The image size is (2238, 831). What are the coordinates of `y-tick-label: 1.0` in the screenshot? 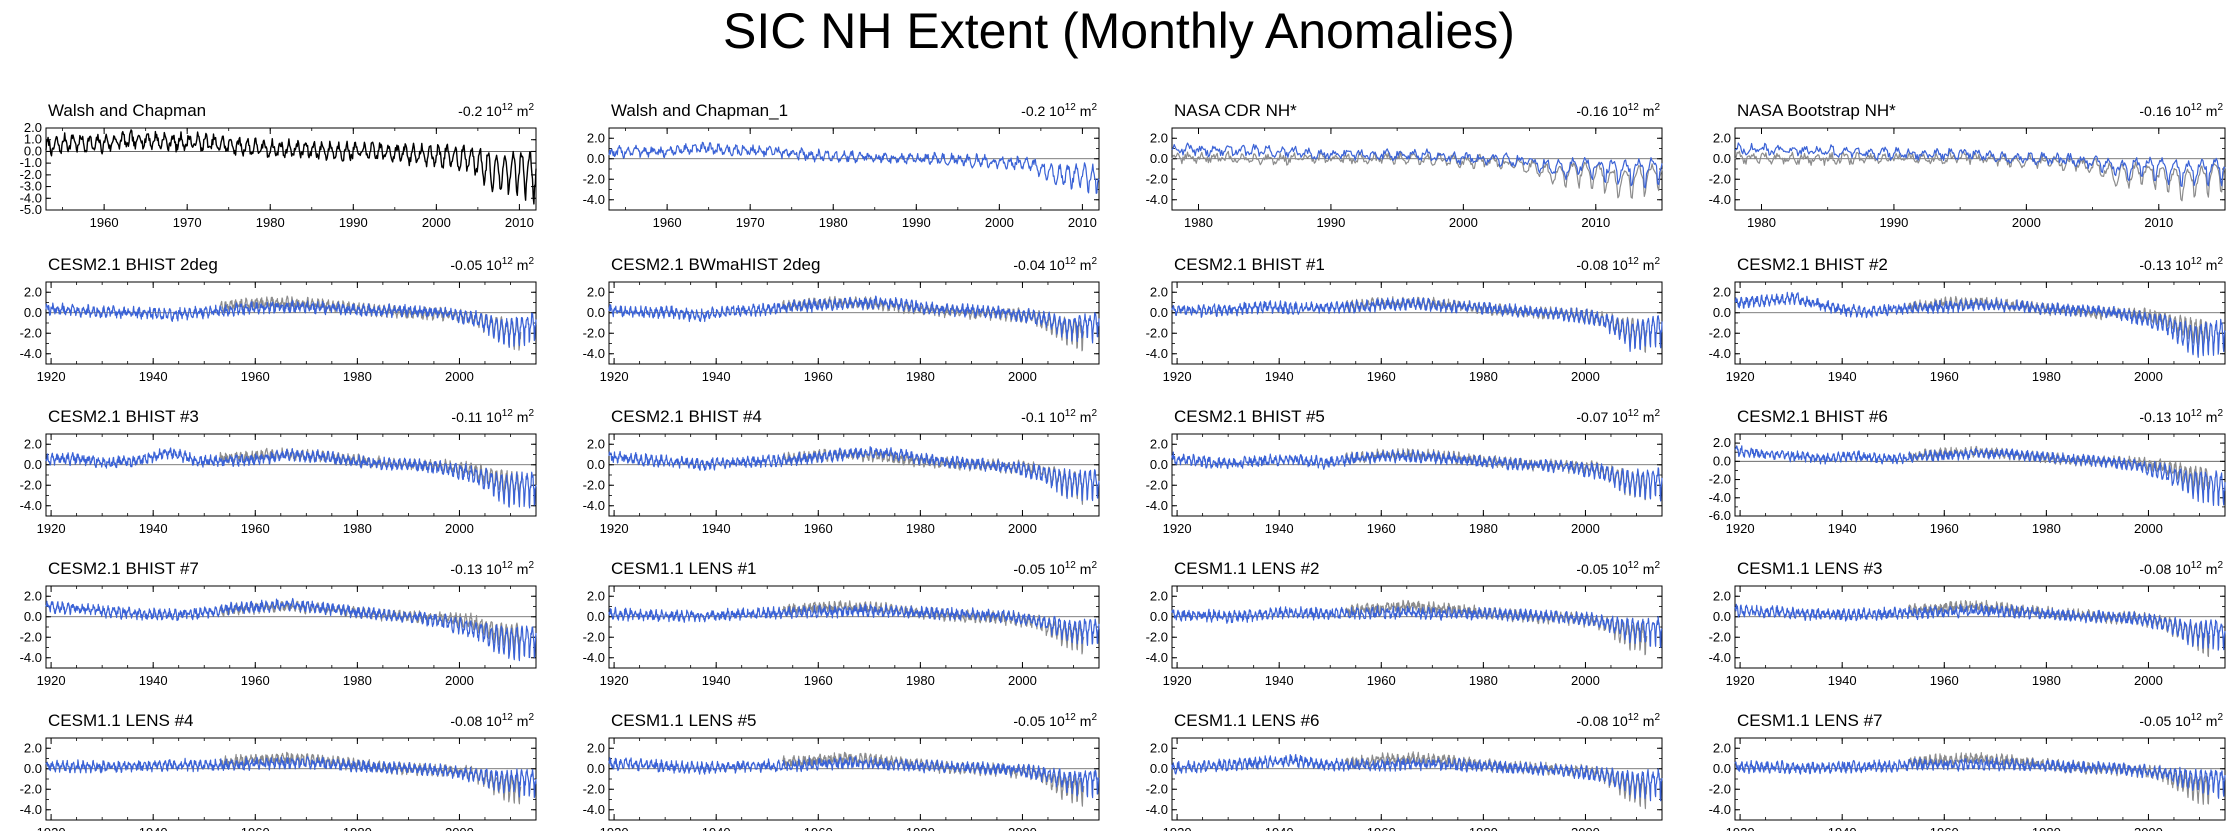 It's located at (33, 139).